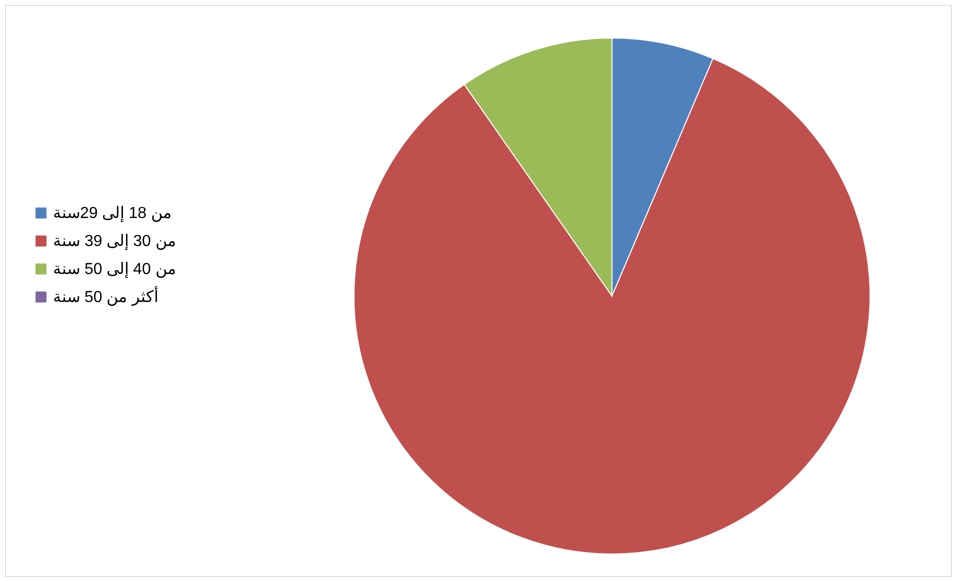 The image size is (956, 581). Describe the element at coordinates (105, 296) in the screenshot. I see `legend-label: أكثر من 50 سنة` at that location.